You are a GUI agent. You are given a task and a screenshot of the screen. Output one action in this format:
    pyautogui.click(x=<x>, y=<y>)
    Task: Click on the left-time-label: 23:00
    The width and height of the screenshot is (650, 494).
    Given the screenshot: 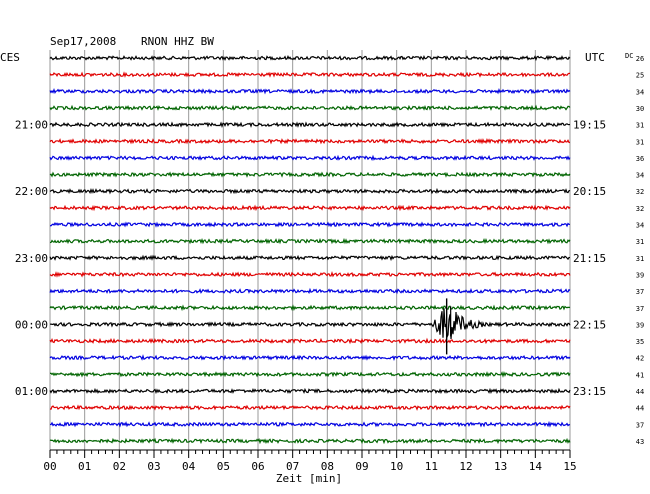 What is the action you would take?
    pyautogui.click(x=31, y=258)
    